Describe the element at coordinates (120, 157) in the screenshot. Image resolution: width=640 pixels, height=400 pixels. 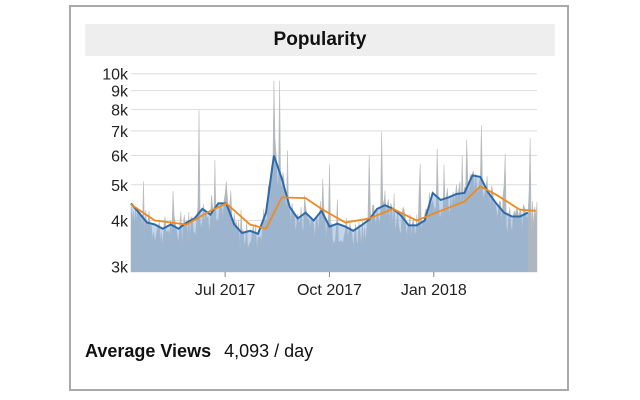
I see `y-tick-label: 6k` at that location.